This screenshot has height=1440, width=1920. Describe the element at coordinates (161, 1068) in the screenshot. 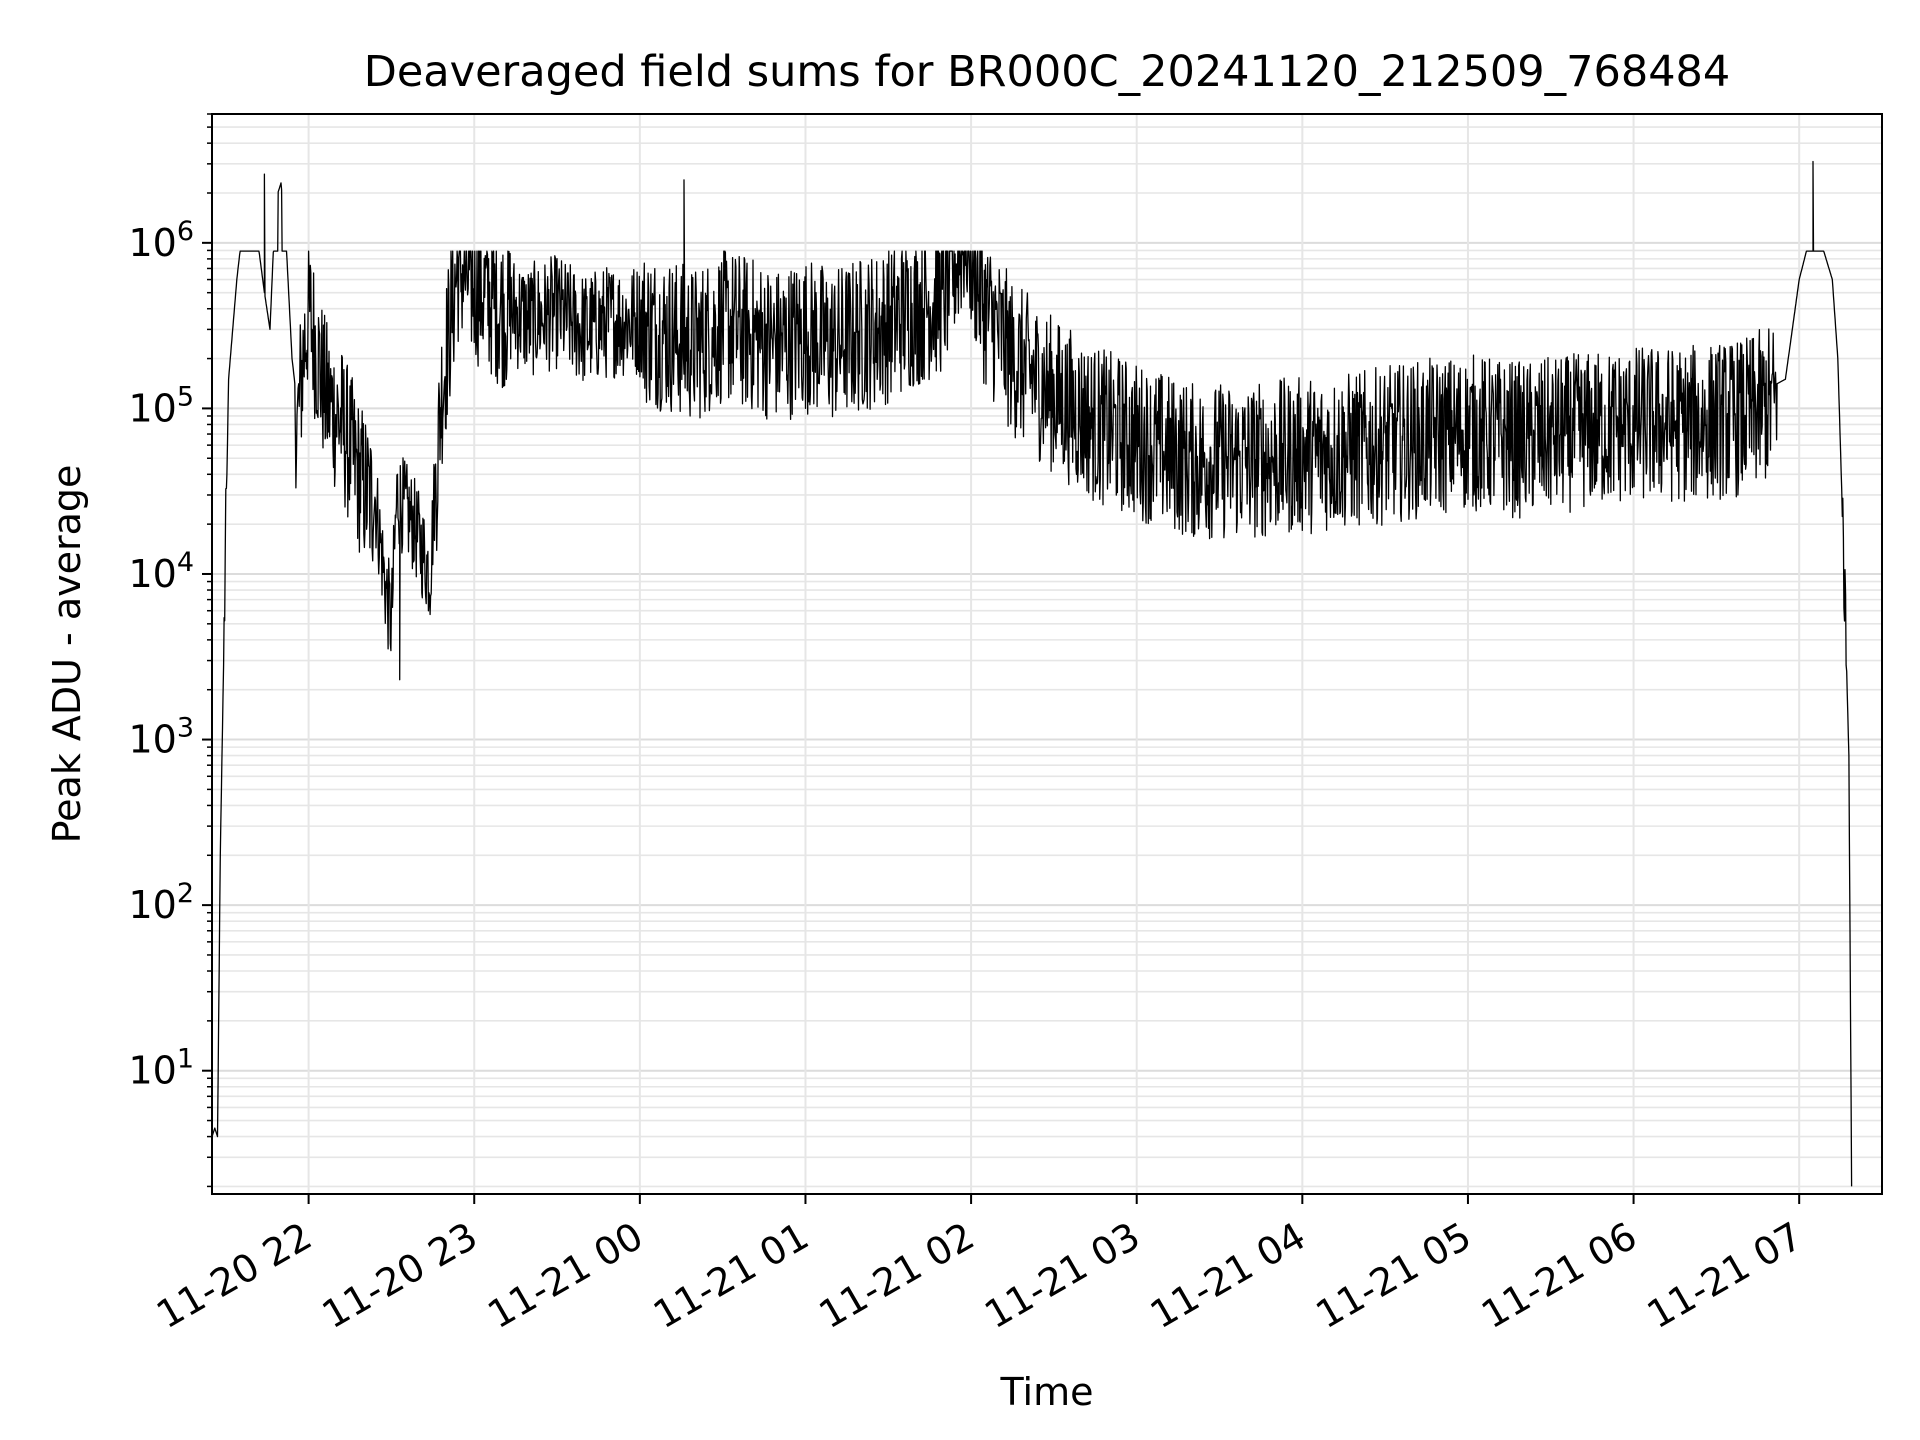

I see `y-tick-label: 101` at that location.